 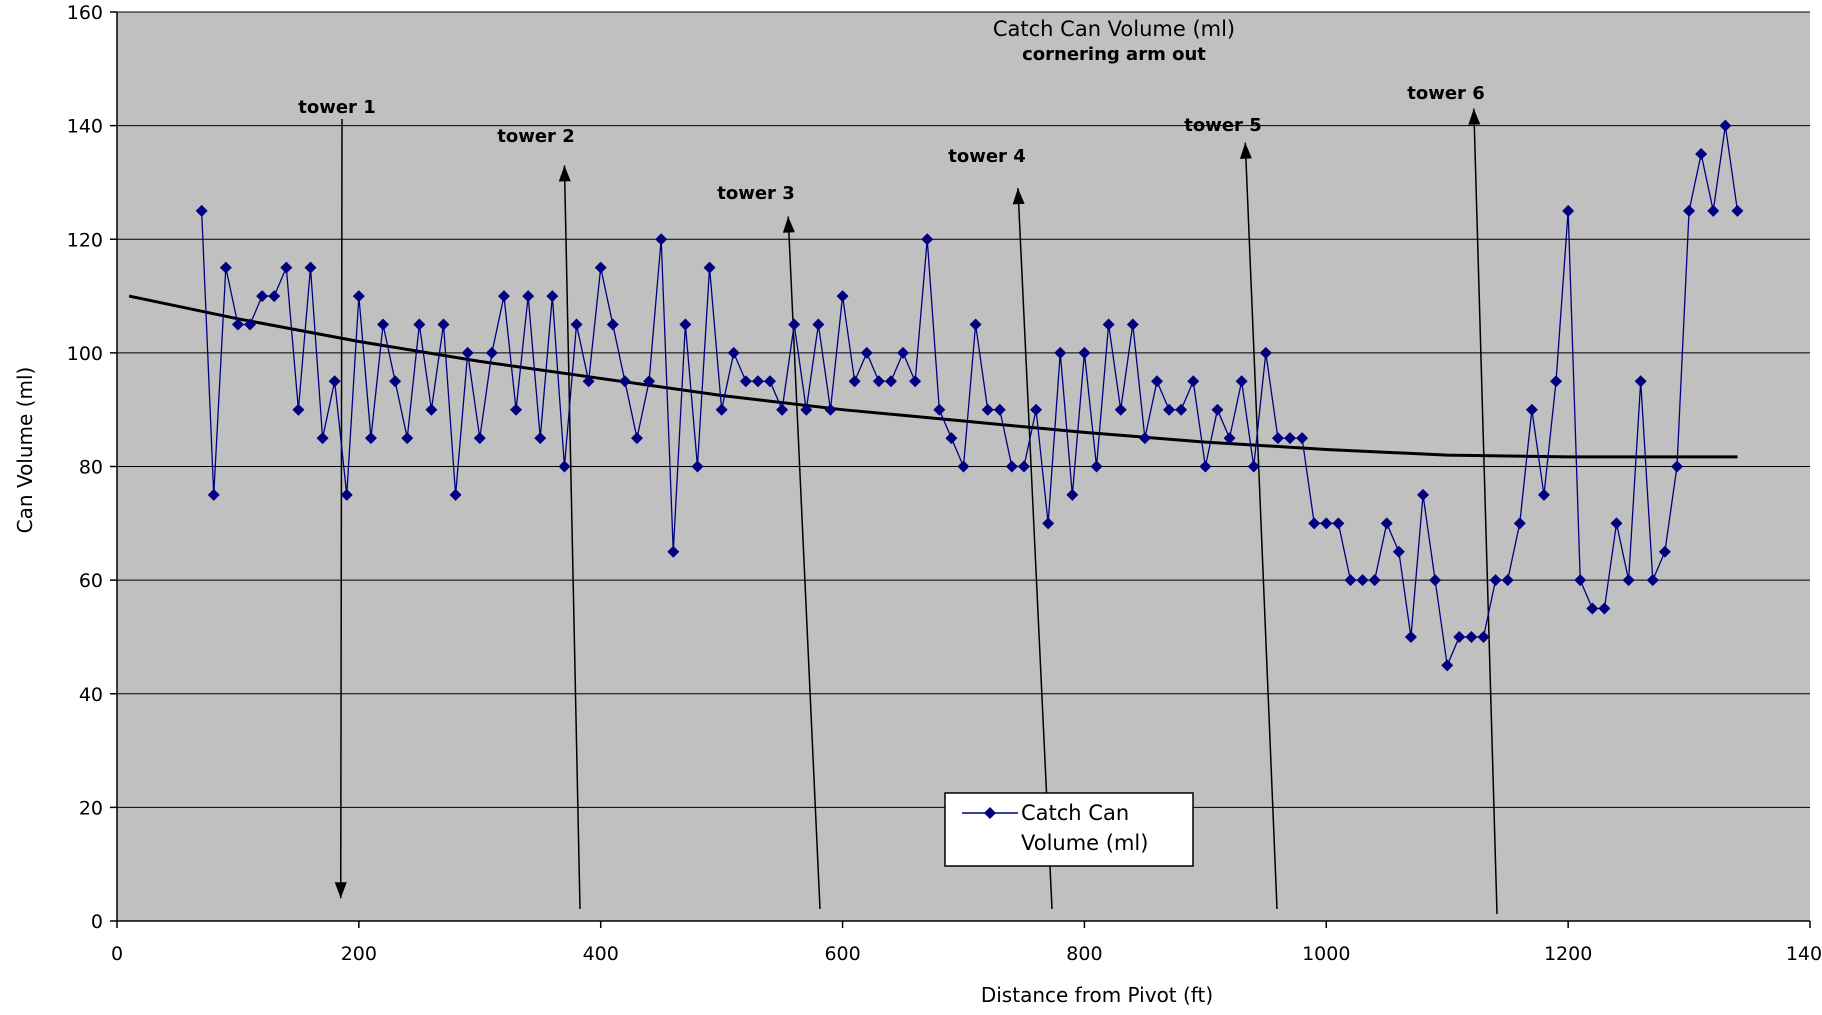 I want to click on x-tick-label: 200, so click(x=359, y=954).